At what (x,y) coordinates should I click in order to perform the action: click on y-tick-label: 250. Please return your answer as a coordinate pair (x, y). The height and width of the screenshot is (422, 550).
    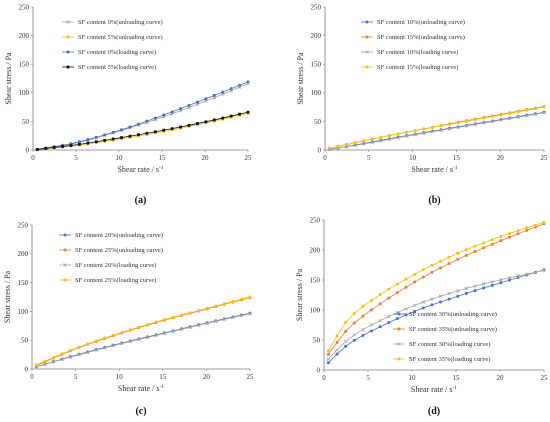
    Looking at the image, I should click on (23, 225).